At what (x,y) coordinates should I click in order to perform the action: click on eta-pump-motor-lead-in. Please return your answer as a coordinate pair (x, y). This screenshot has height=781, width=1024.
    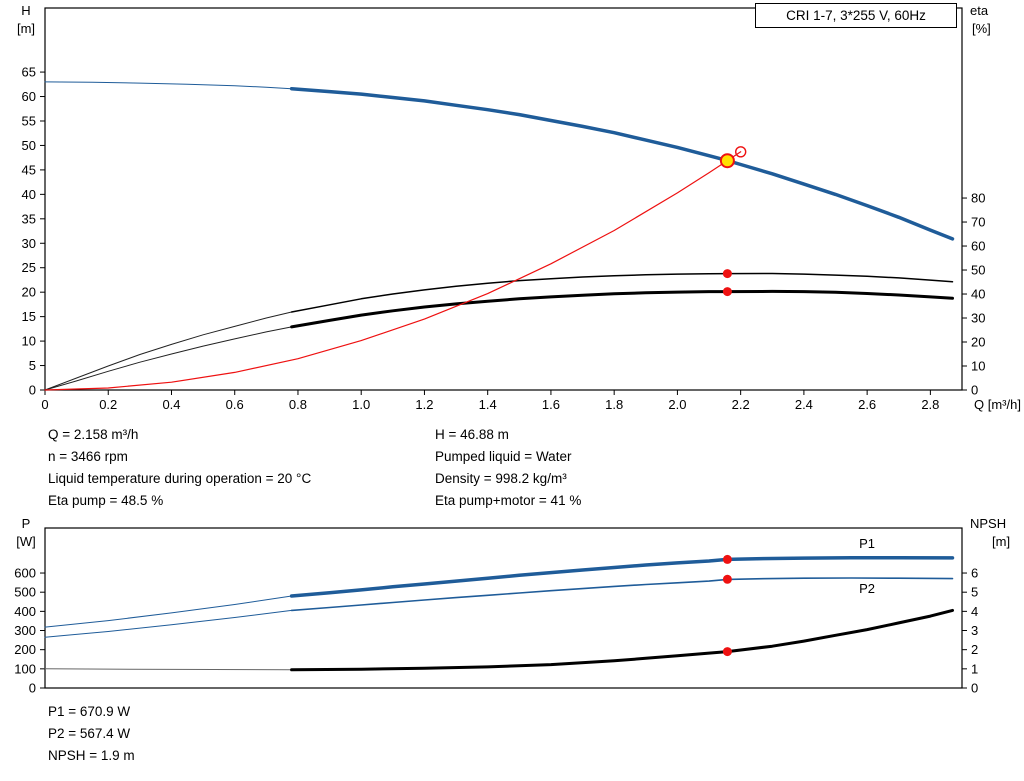
    Looking at the image, I should click on (168, 358).